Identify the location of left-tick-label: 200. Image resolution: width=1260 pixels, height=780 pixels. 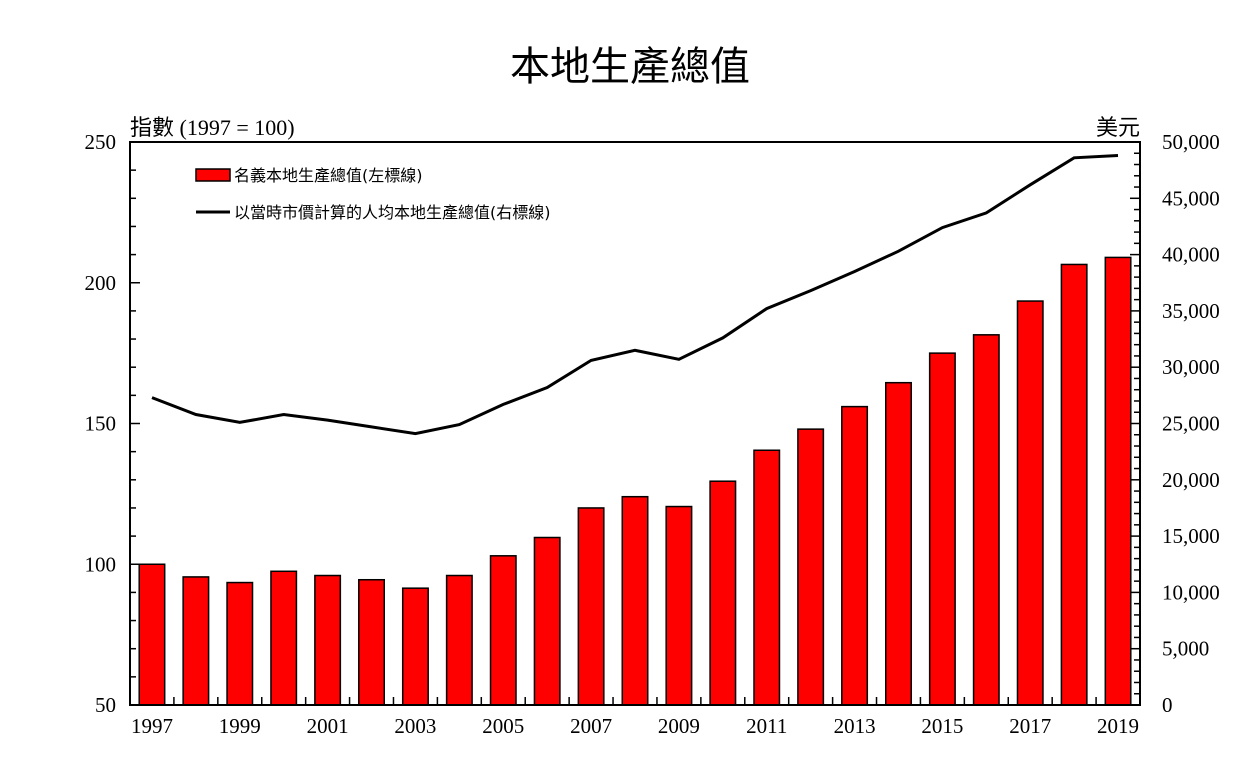
(101, 283).